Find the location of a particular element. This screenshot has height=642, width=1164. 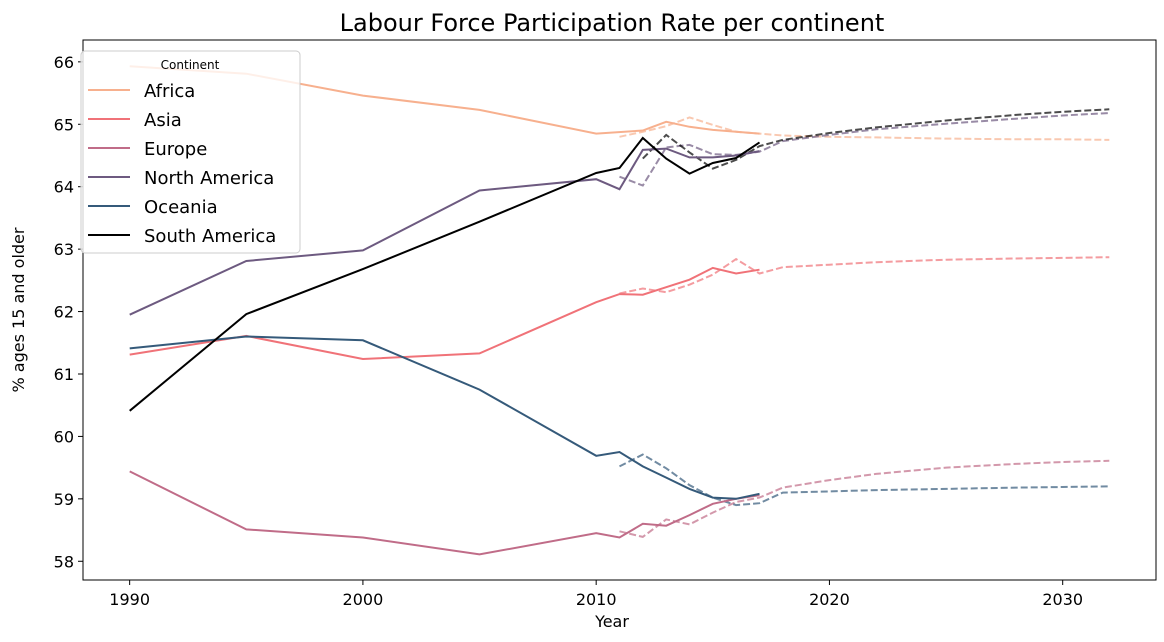

y-tick-label-59: 59 is located at coordinates (64, 499).